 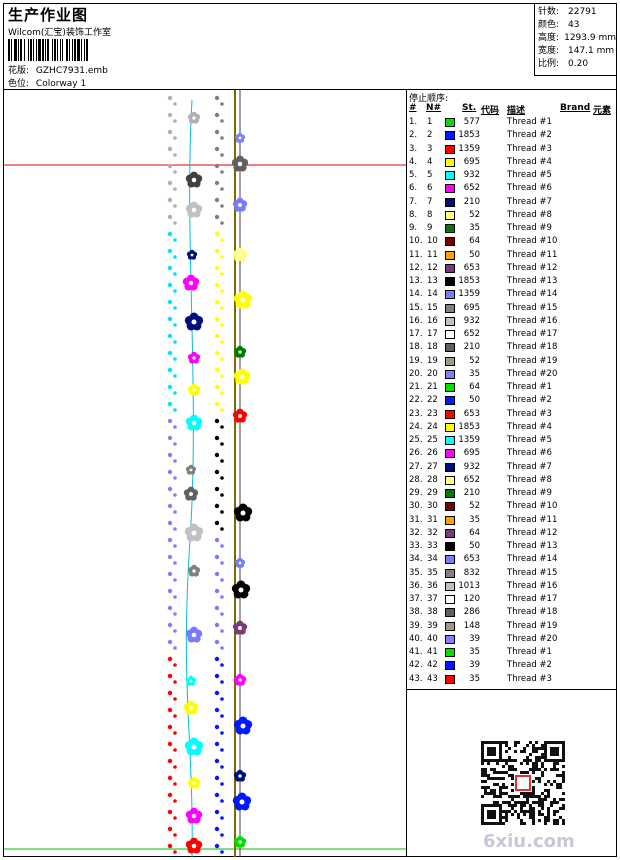 I want to click on table-row: 36. 36 1013 Thread #16, so click(x=512, y=586).